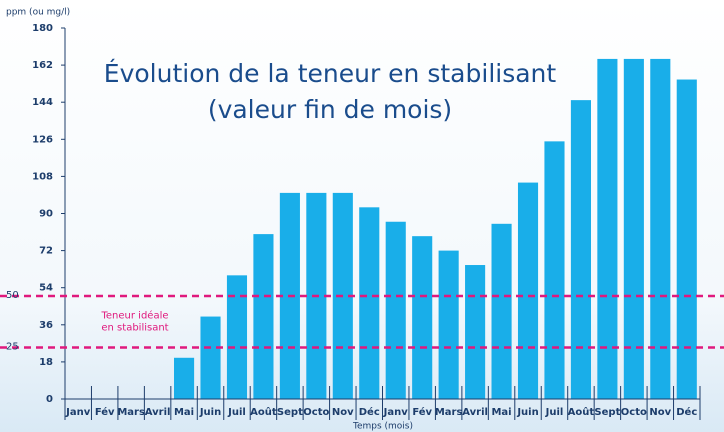 Image resolution: width=724 pixels, height=432 pixels. What do you see at coordinates (46, 362) in the screenshot?
I see `y-tick-label: 18` at bounding box center [46, 362].